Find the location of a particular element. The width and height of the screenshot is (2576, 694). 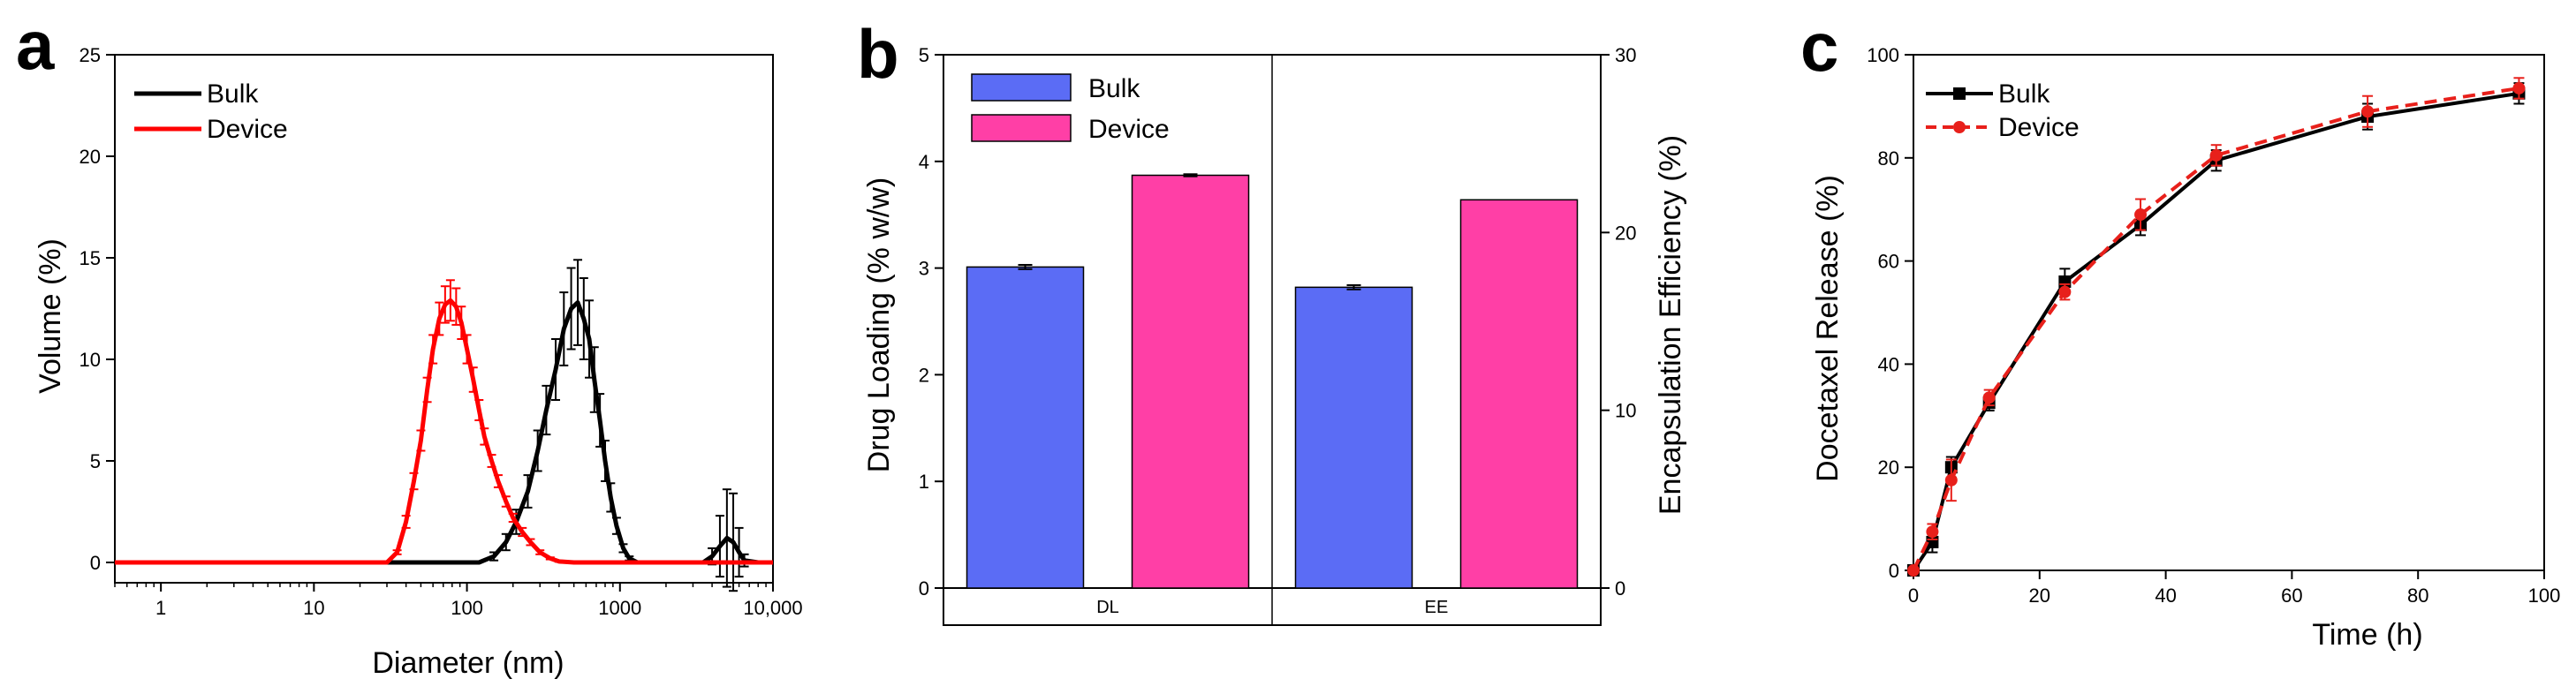

panel-c-ytick-label: 80 is located at coordinates (1889, 158).